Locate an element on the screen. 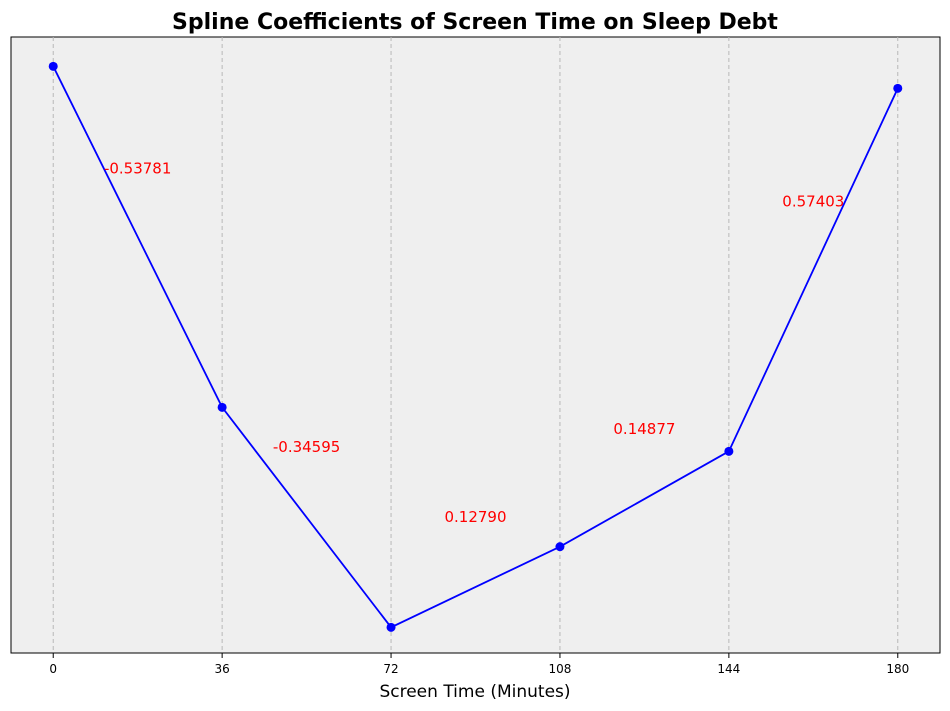 The width and height of the screenshot is (950, 711). x-axis-ticks: 0 36 72 108 144 180 is located at coordinates (479, 664).